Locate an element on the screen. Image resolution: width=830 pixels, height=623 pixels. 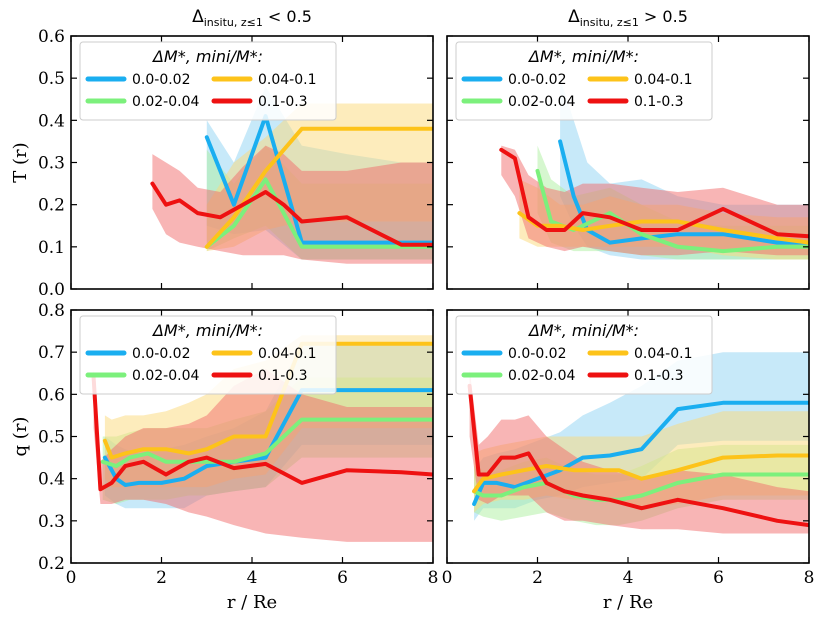
y-tick-label: 0.7 is located at coordinates (51, 353).